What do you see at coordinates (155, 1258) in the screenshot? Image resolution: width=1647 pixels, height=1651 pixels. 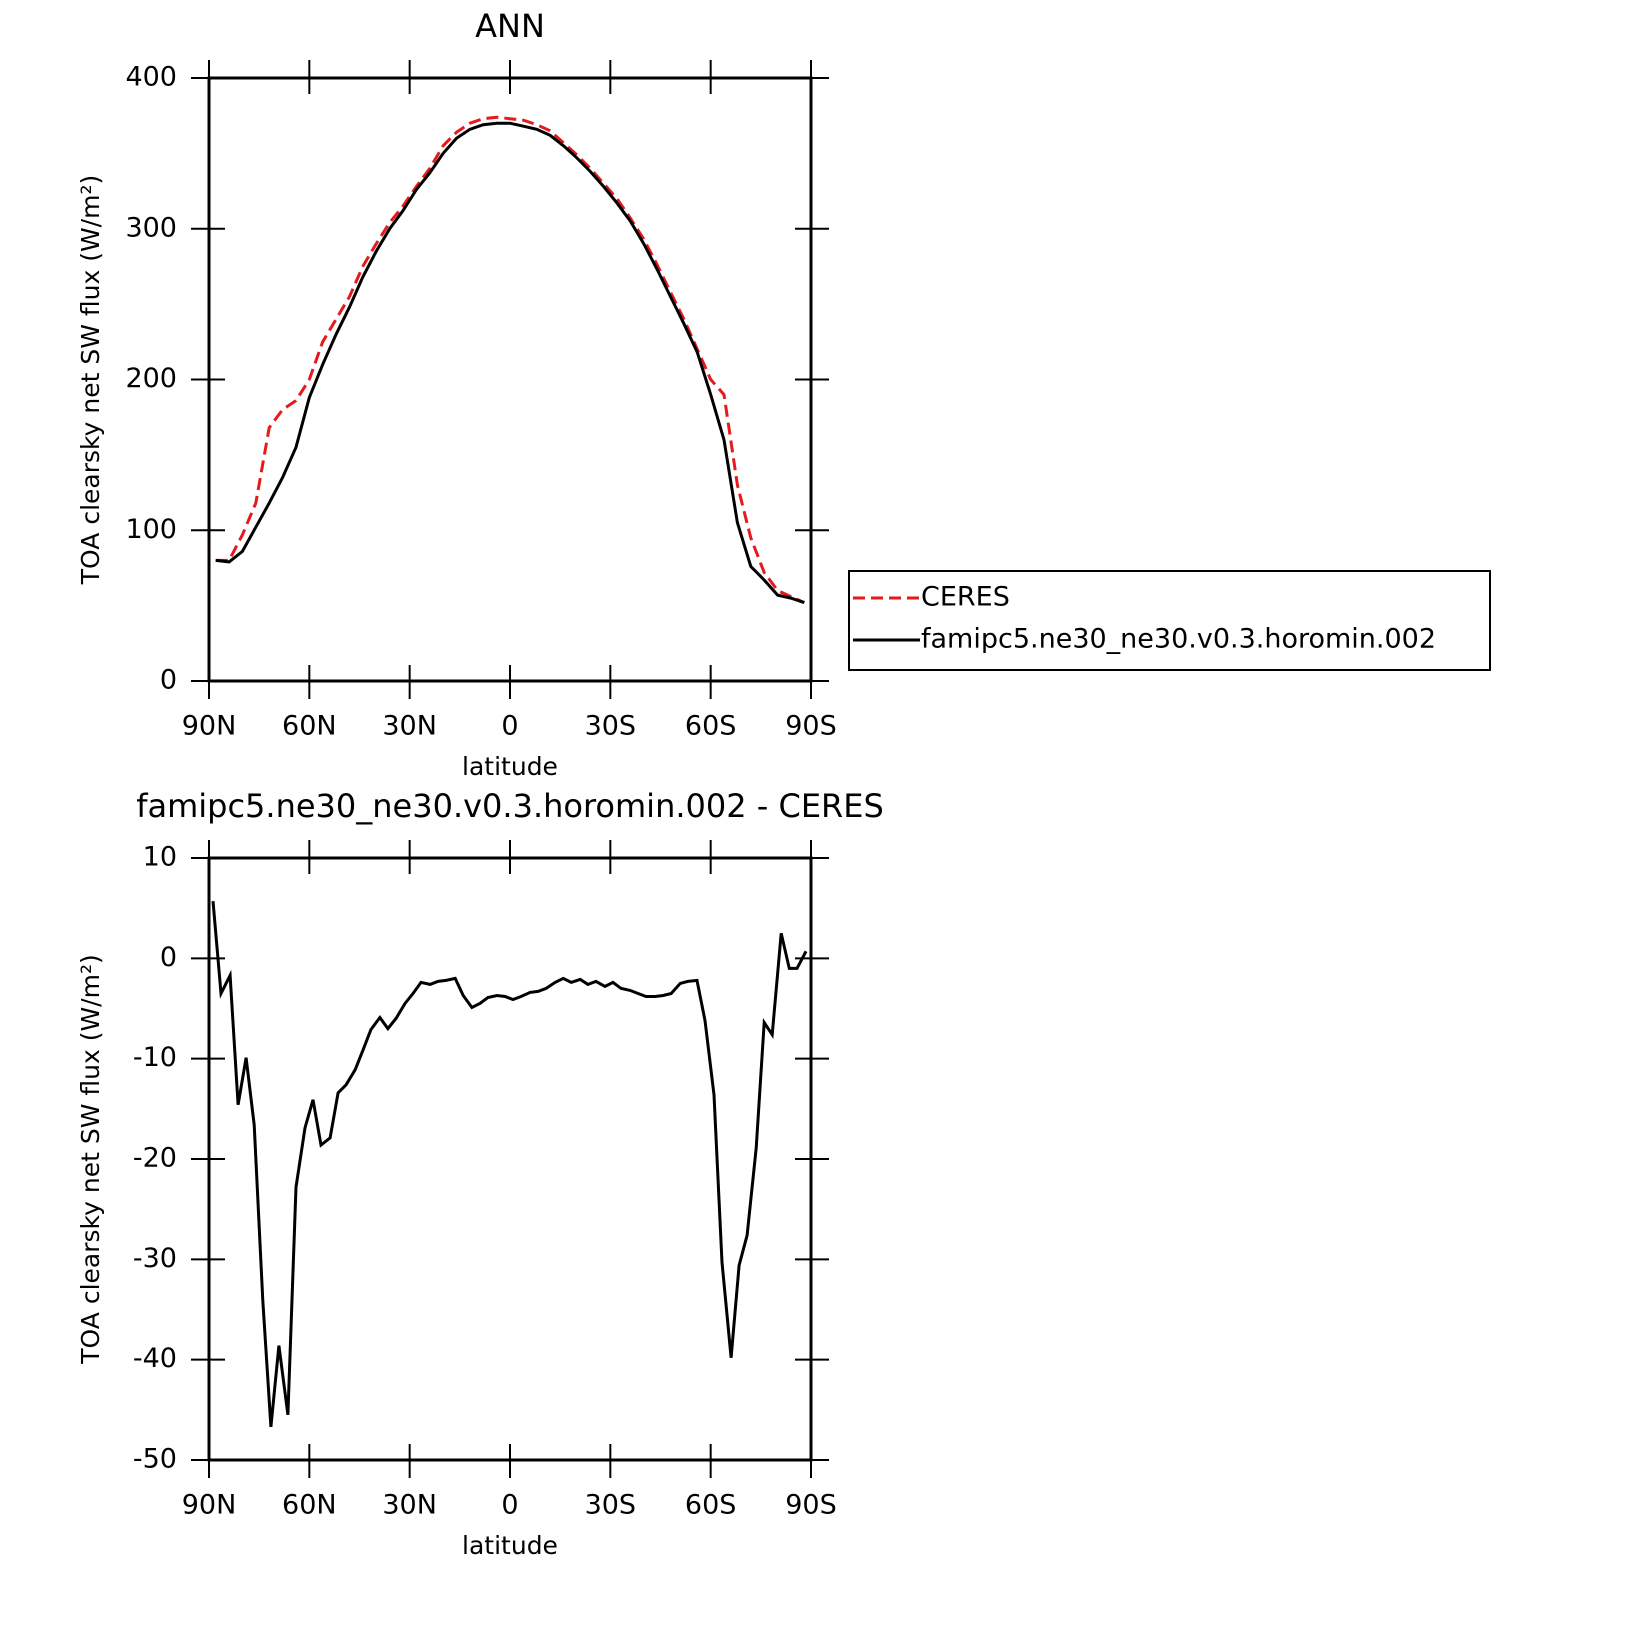 I see `y-tick-label: -30` at bounding box center [155, 1258].